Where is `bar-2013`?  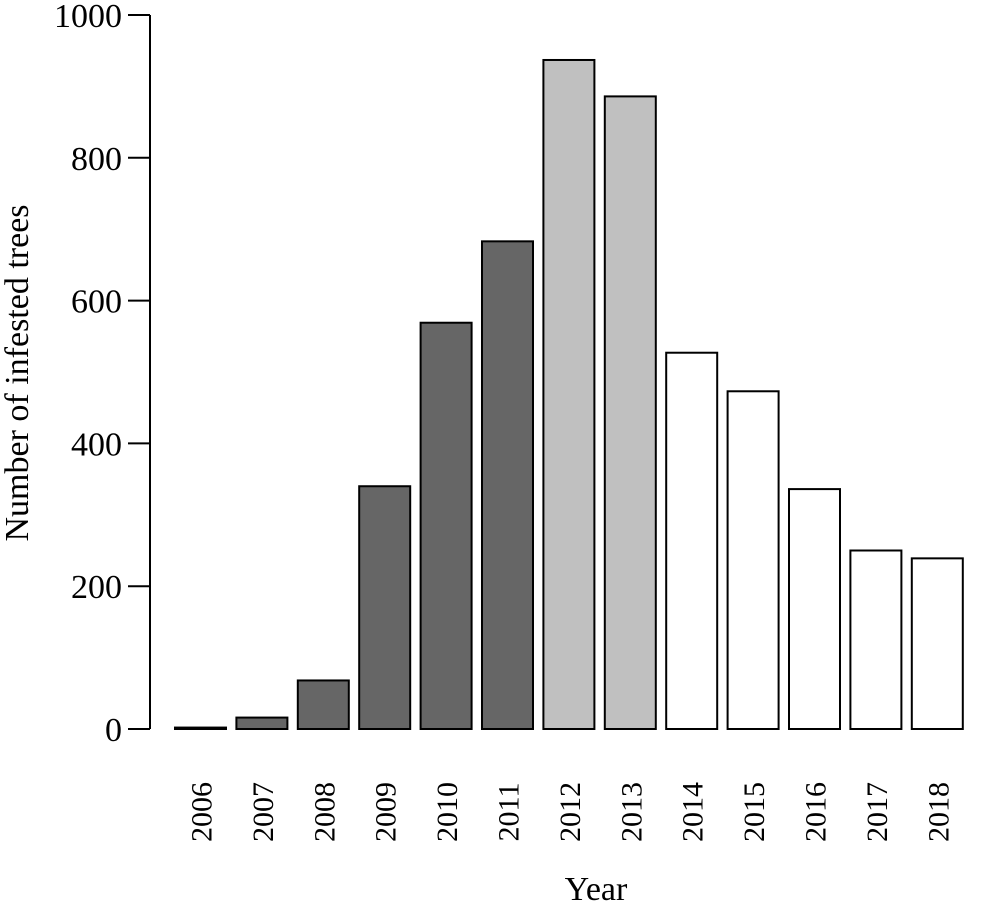 bar-2013 is located at coordinates (630, 412).